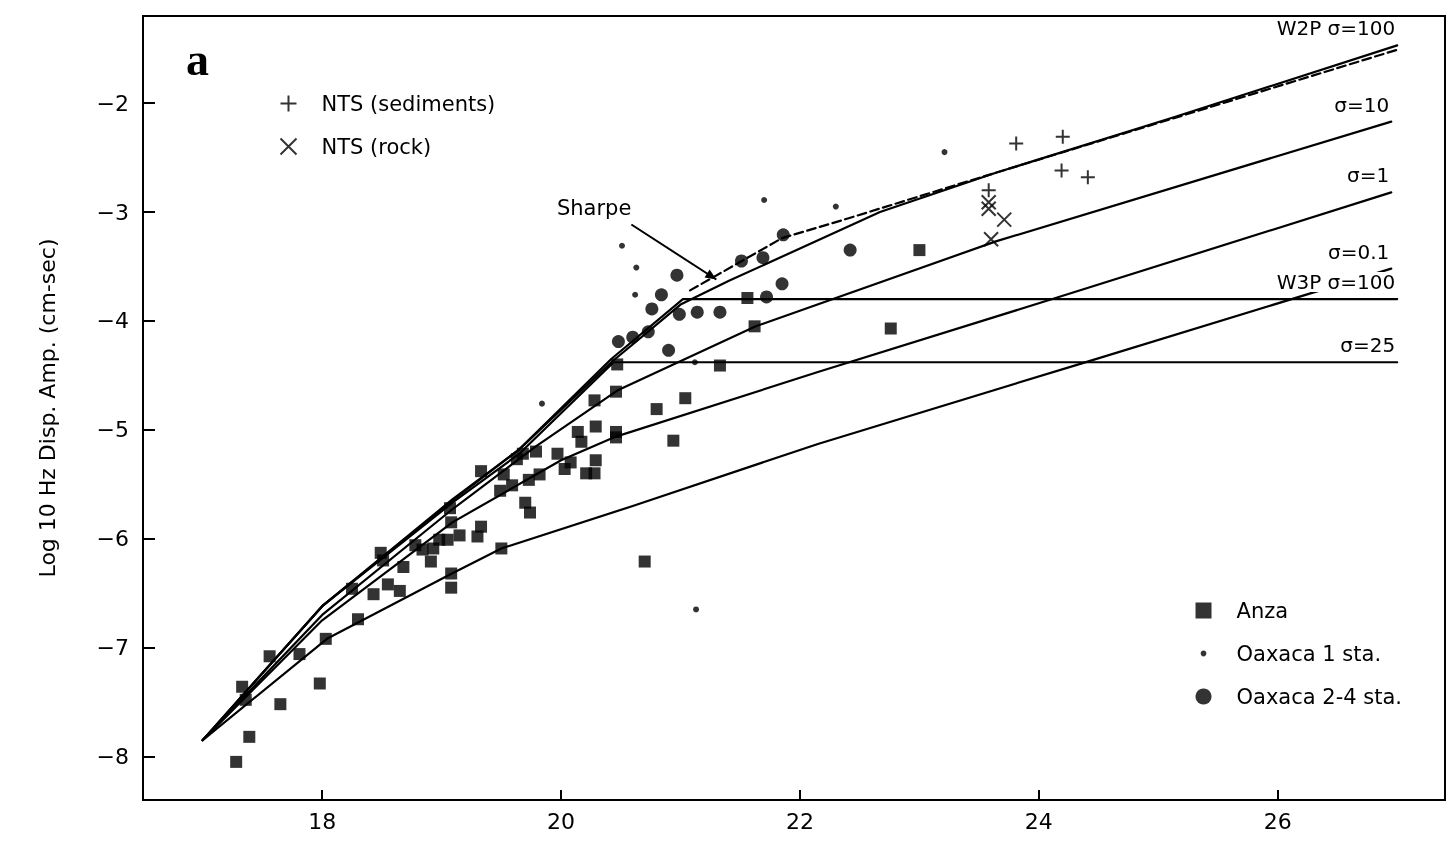  What do you see at coordinates (112, 321) in the screenshot?
I see `y-tick-label: −4` at bounding box center [112, 321].